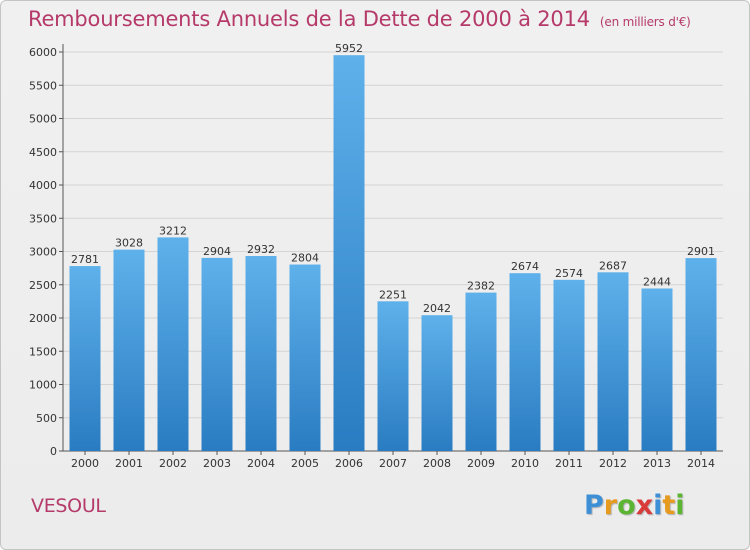 The width and height of the screenshot is (750, 550). What do you see at coordinates (657, 281) in the screenshot?
I see `bar-value-label: 2444` at bounding box center [657, 281].